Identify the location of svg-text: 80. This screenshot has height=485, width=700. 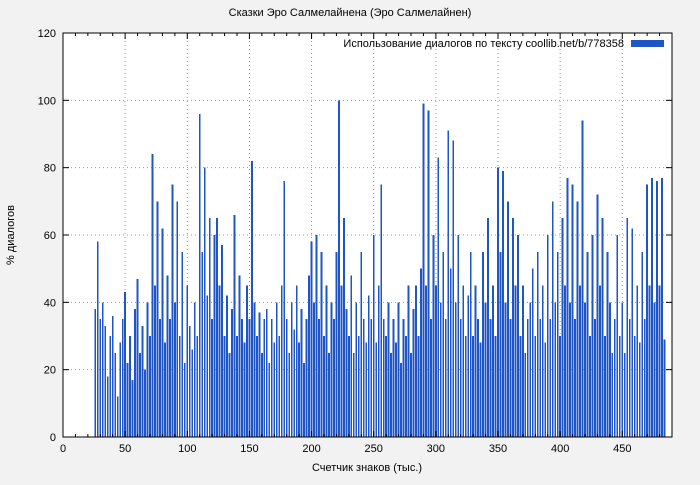
(50, 169).